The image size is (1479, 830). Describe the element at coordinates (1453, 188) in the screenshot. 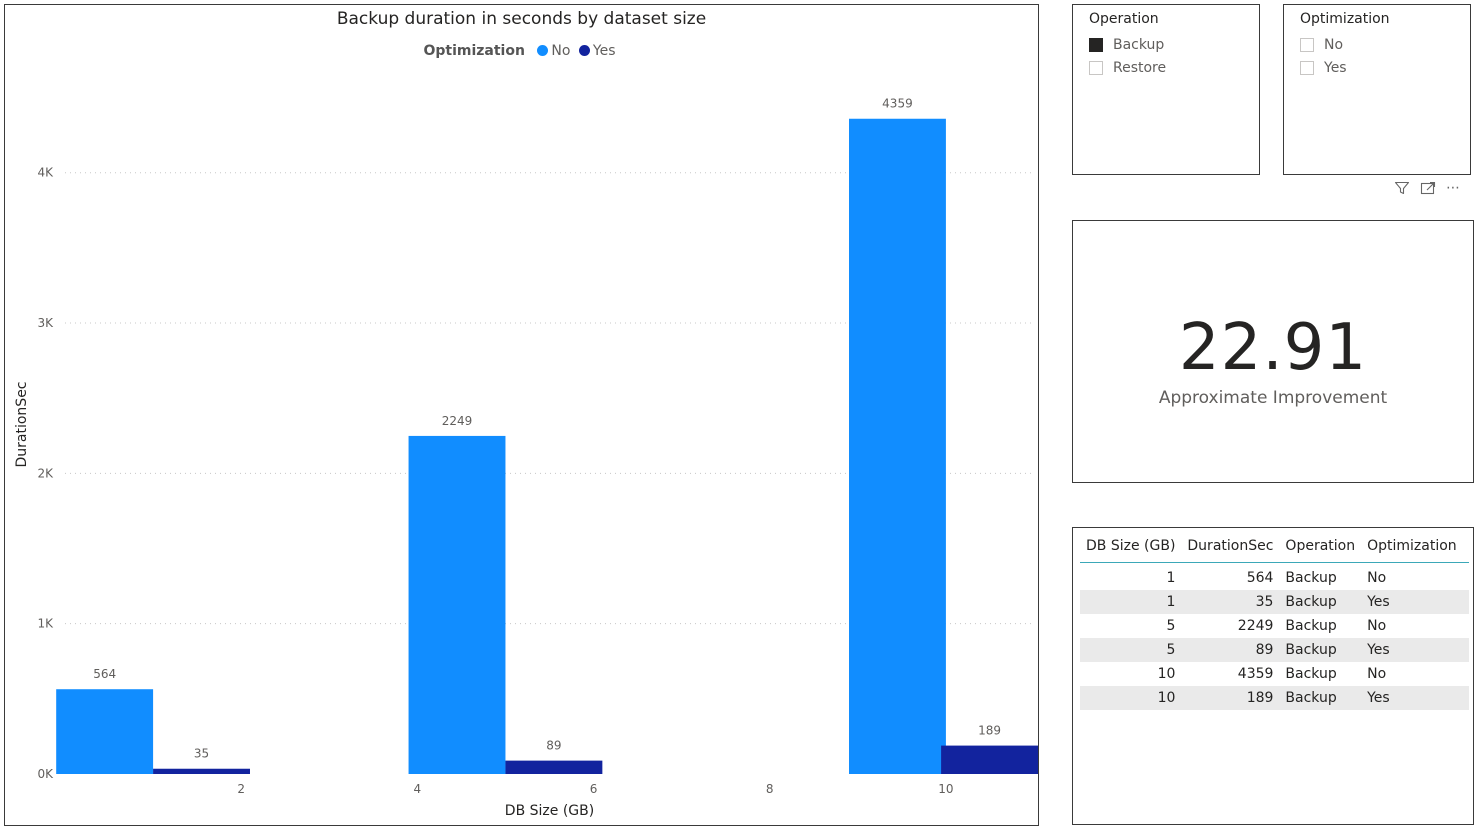

I see `more-options-icon: ⋯` at that location.